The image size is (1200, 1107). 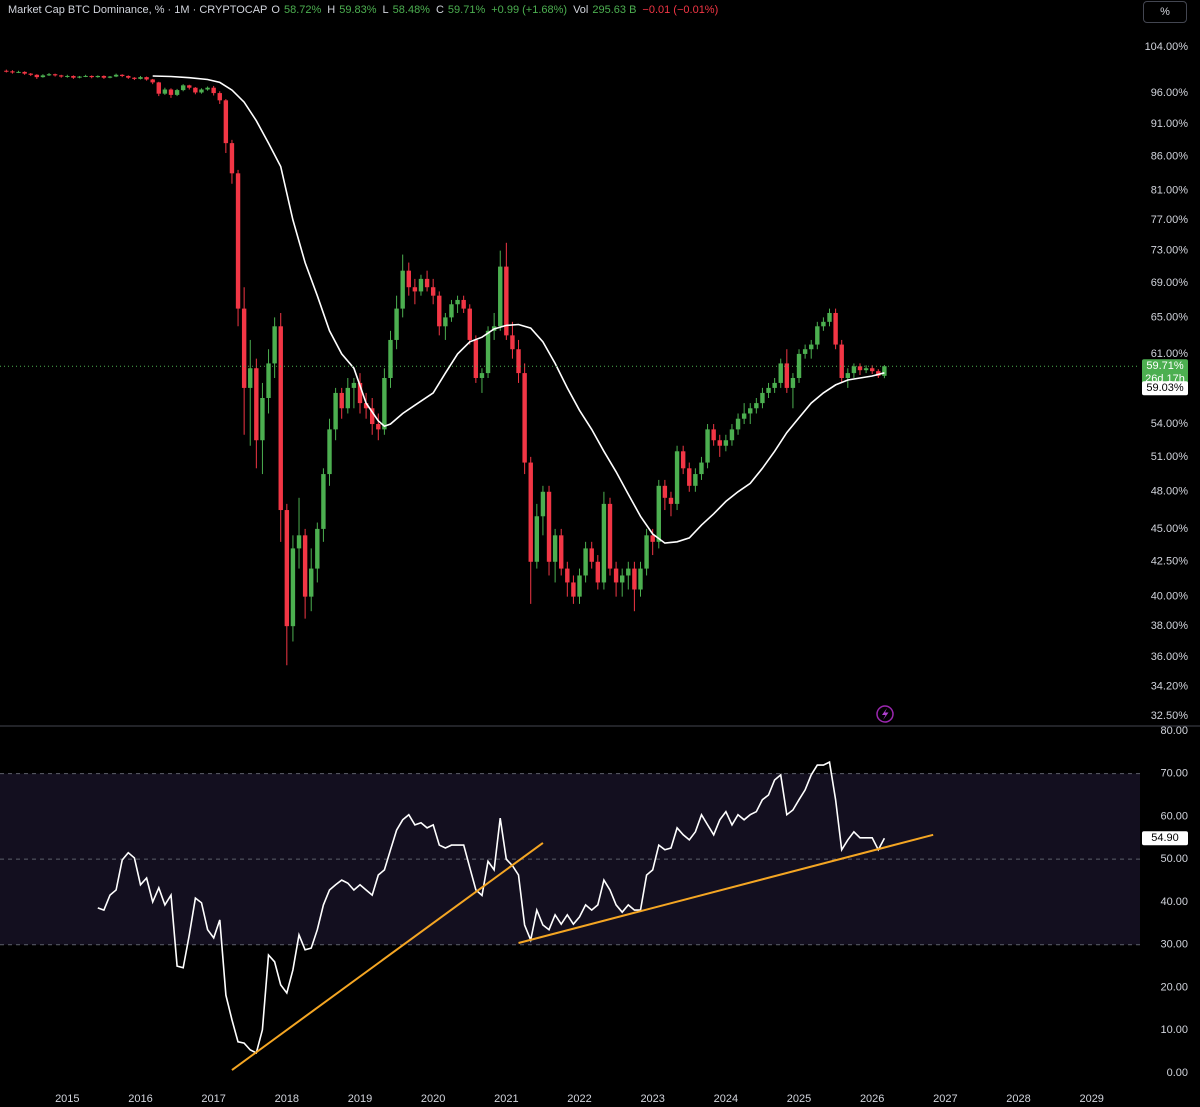 What do you see at coordinates (1170, 687) in the screenshot?
I see `y-tick-label: 34.20%` at bounding box center [1170, 687].